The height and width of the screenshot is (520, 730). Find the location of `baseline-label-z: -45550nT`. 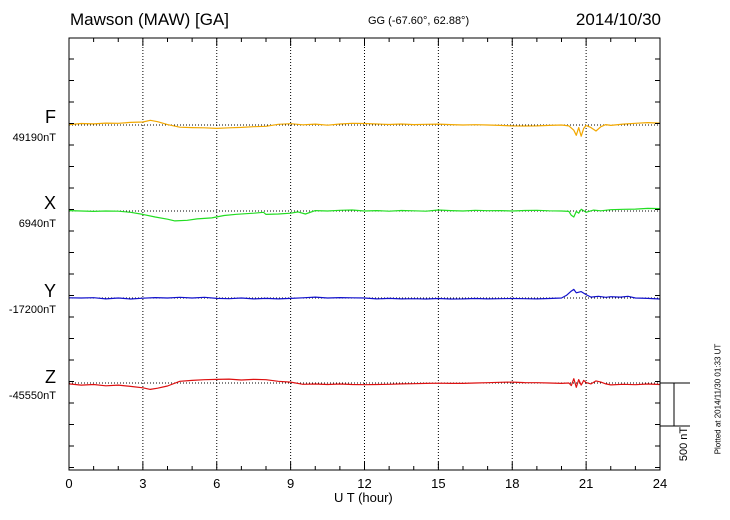

baseline-label-z: -45550nT is located at coordinates (32, 396).